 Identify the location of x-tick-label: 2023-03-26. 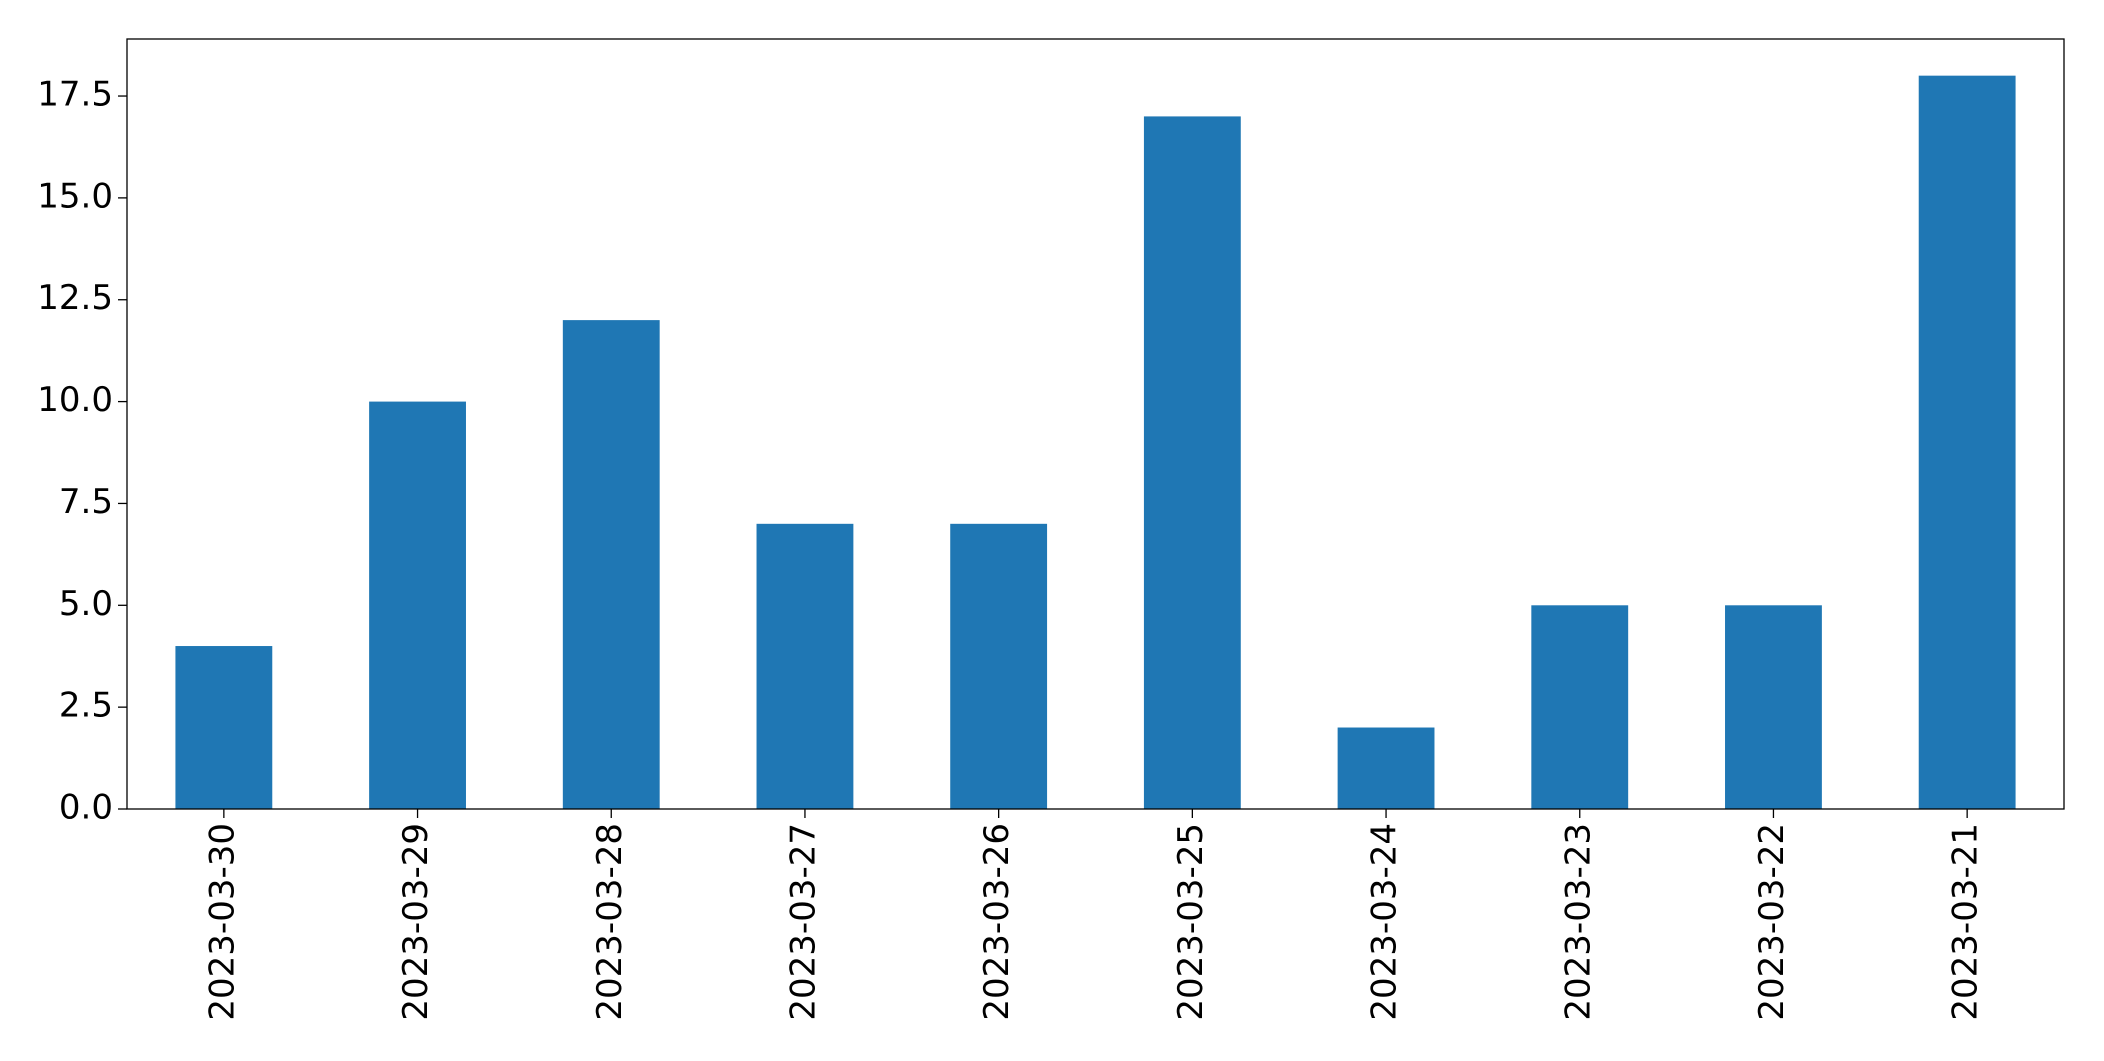
(997, 922).